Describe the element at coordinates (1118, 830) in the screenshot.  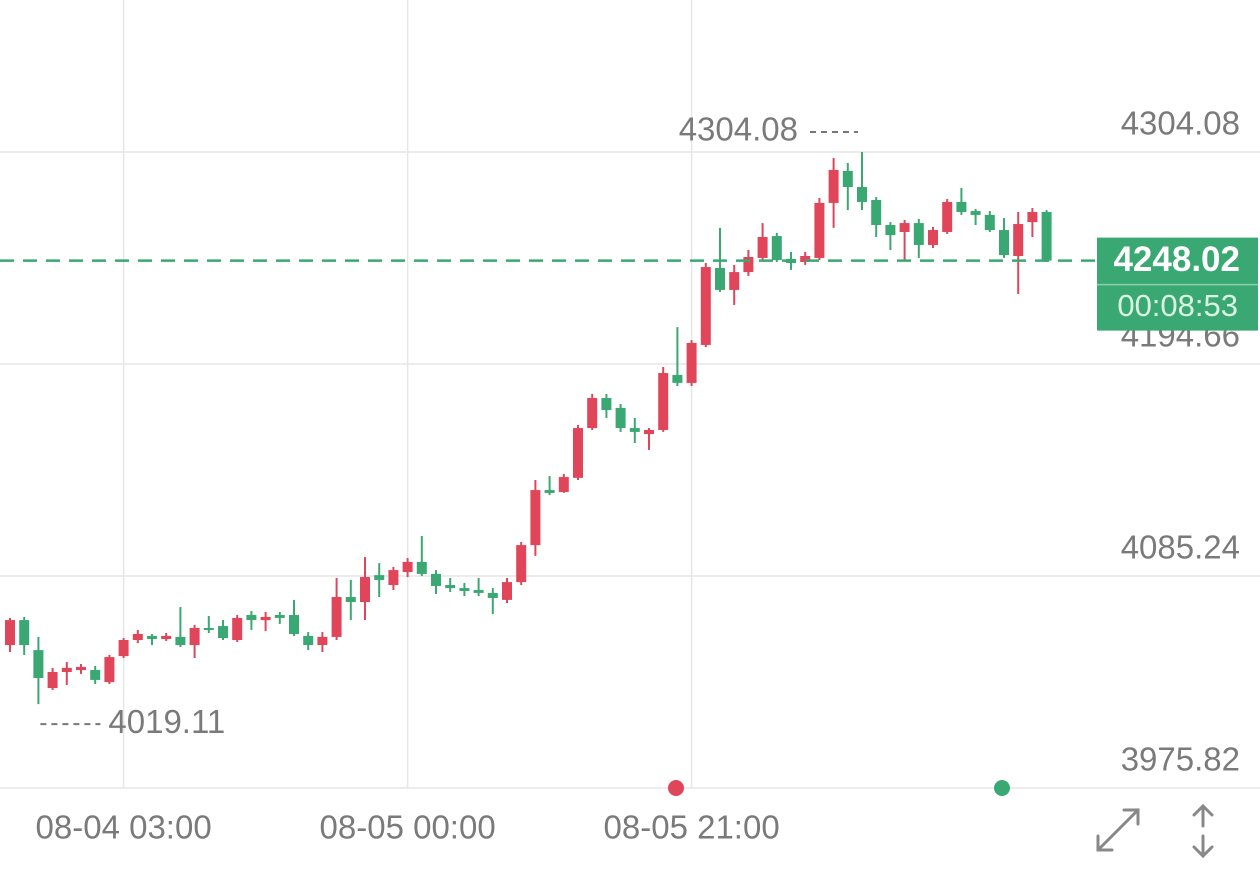
I see `expand-icon` at that location.